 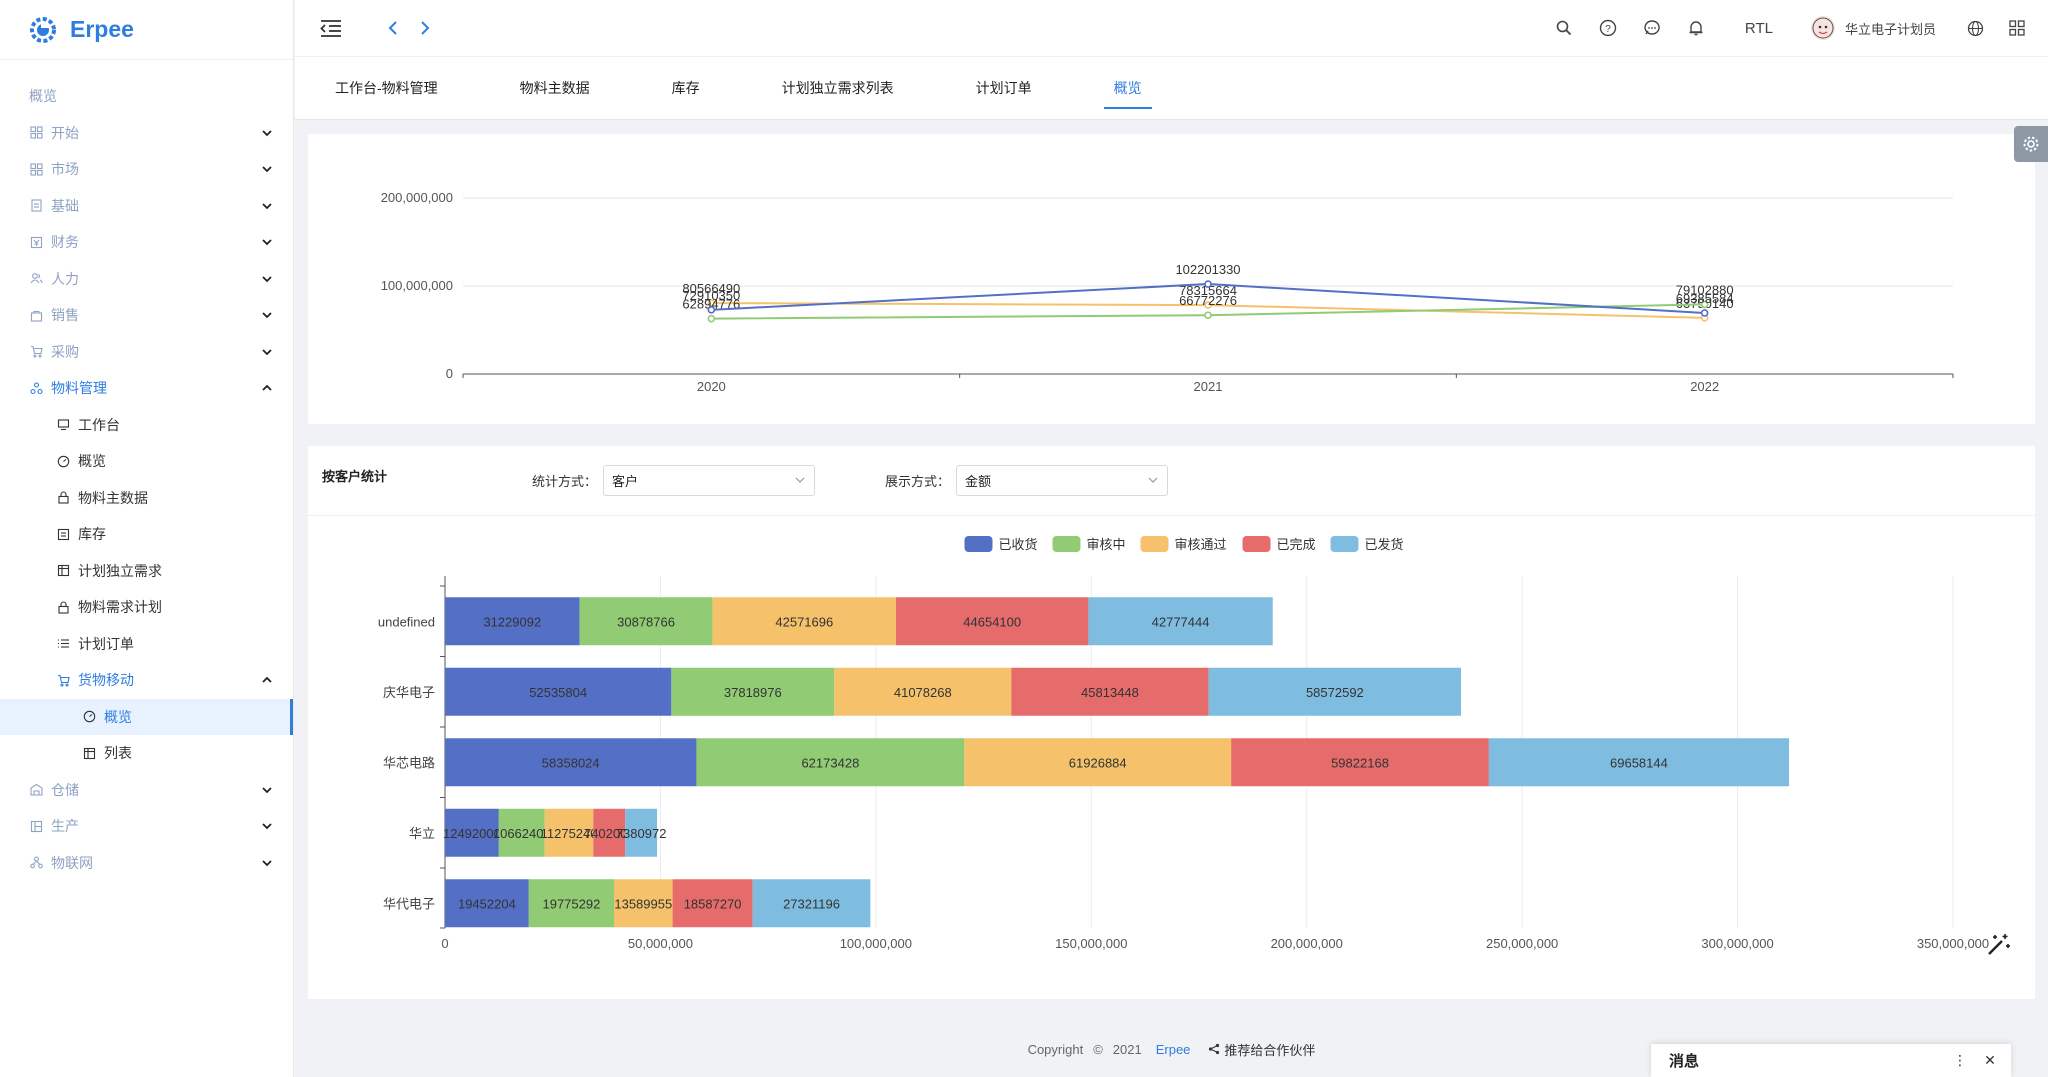 I want to click on sidebar-item-label: 物联网, so click(x=72, y=862).